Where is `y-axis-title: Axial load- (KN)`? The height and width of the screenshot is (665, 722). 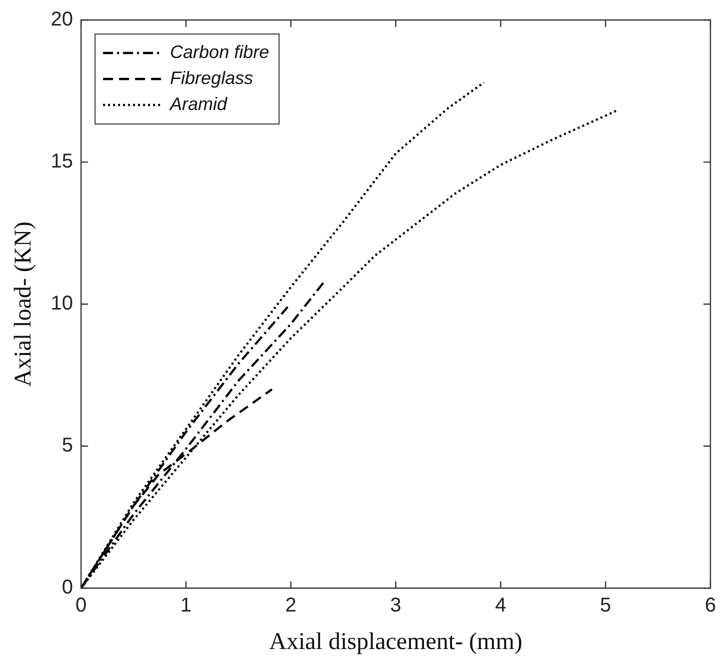 y-axis-title: Axial load- (KN) is located at coordinates (23, 304).